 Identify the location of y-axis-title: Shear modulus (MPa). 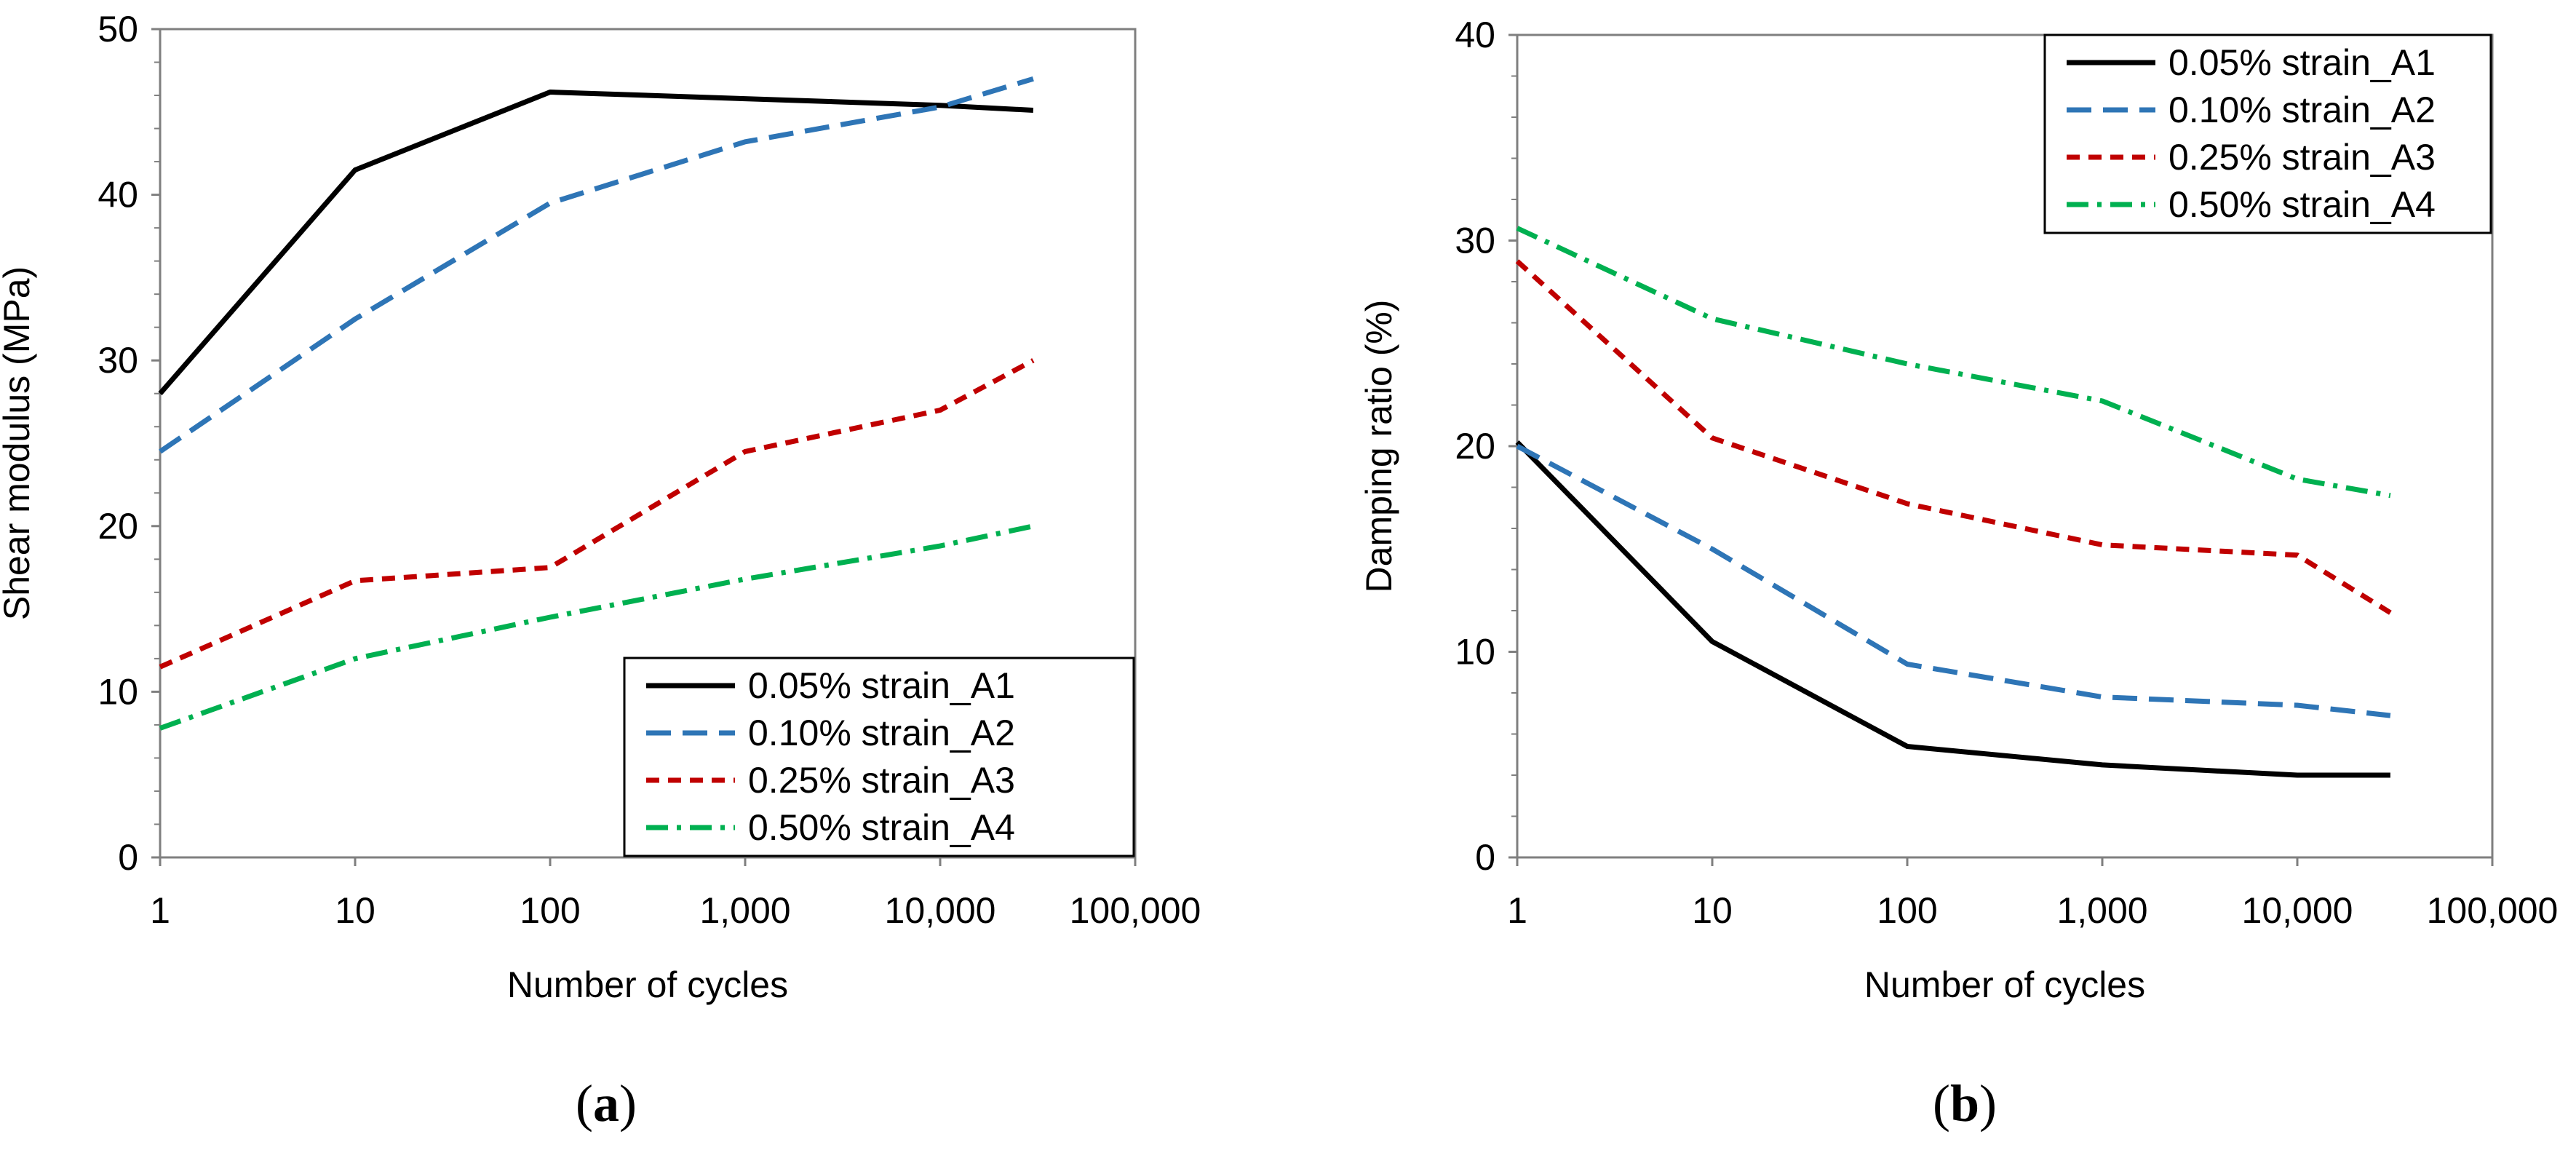
(18, 443).